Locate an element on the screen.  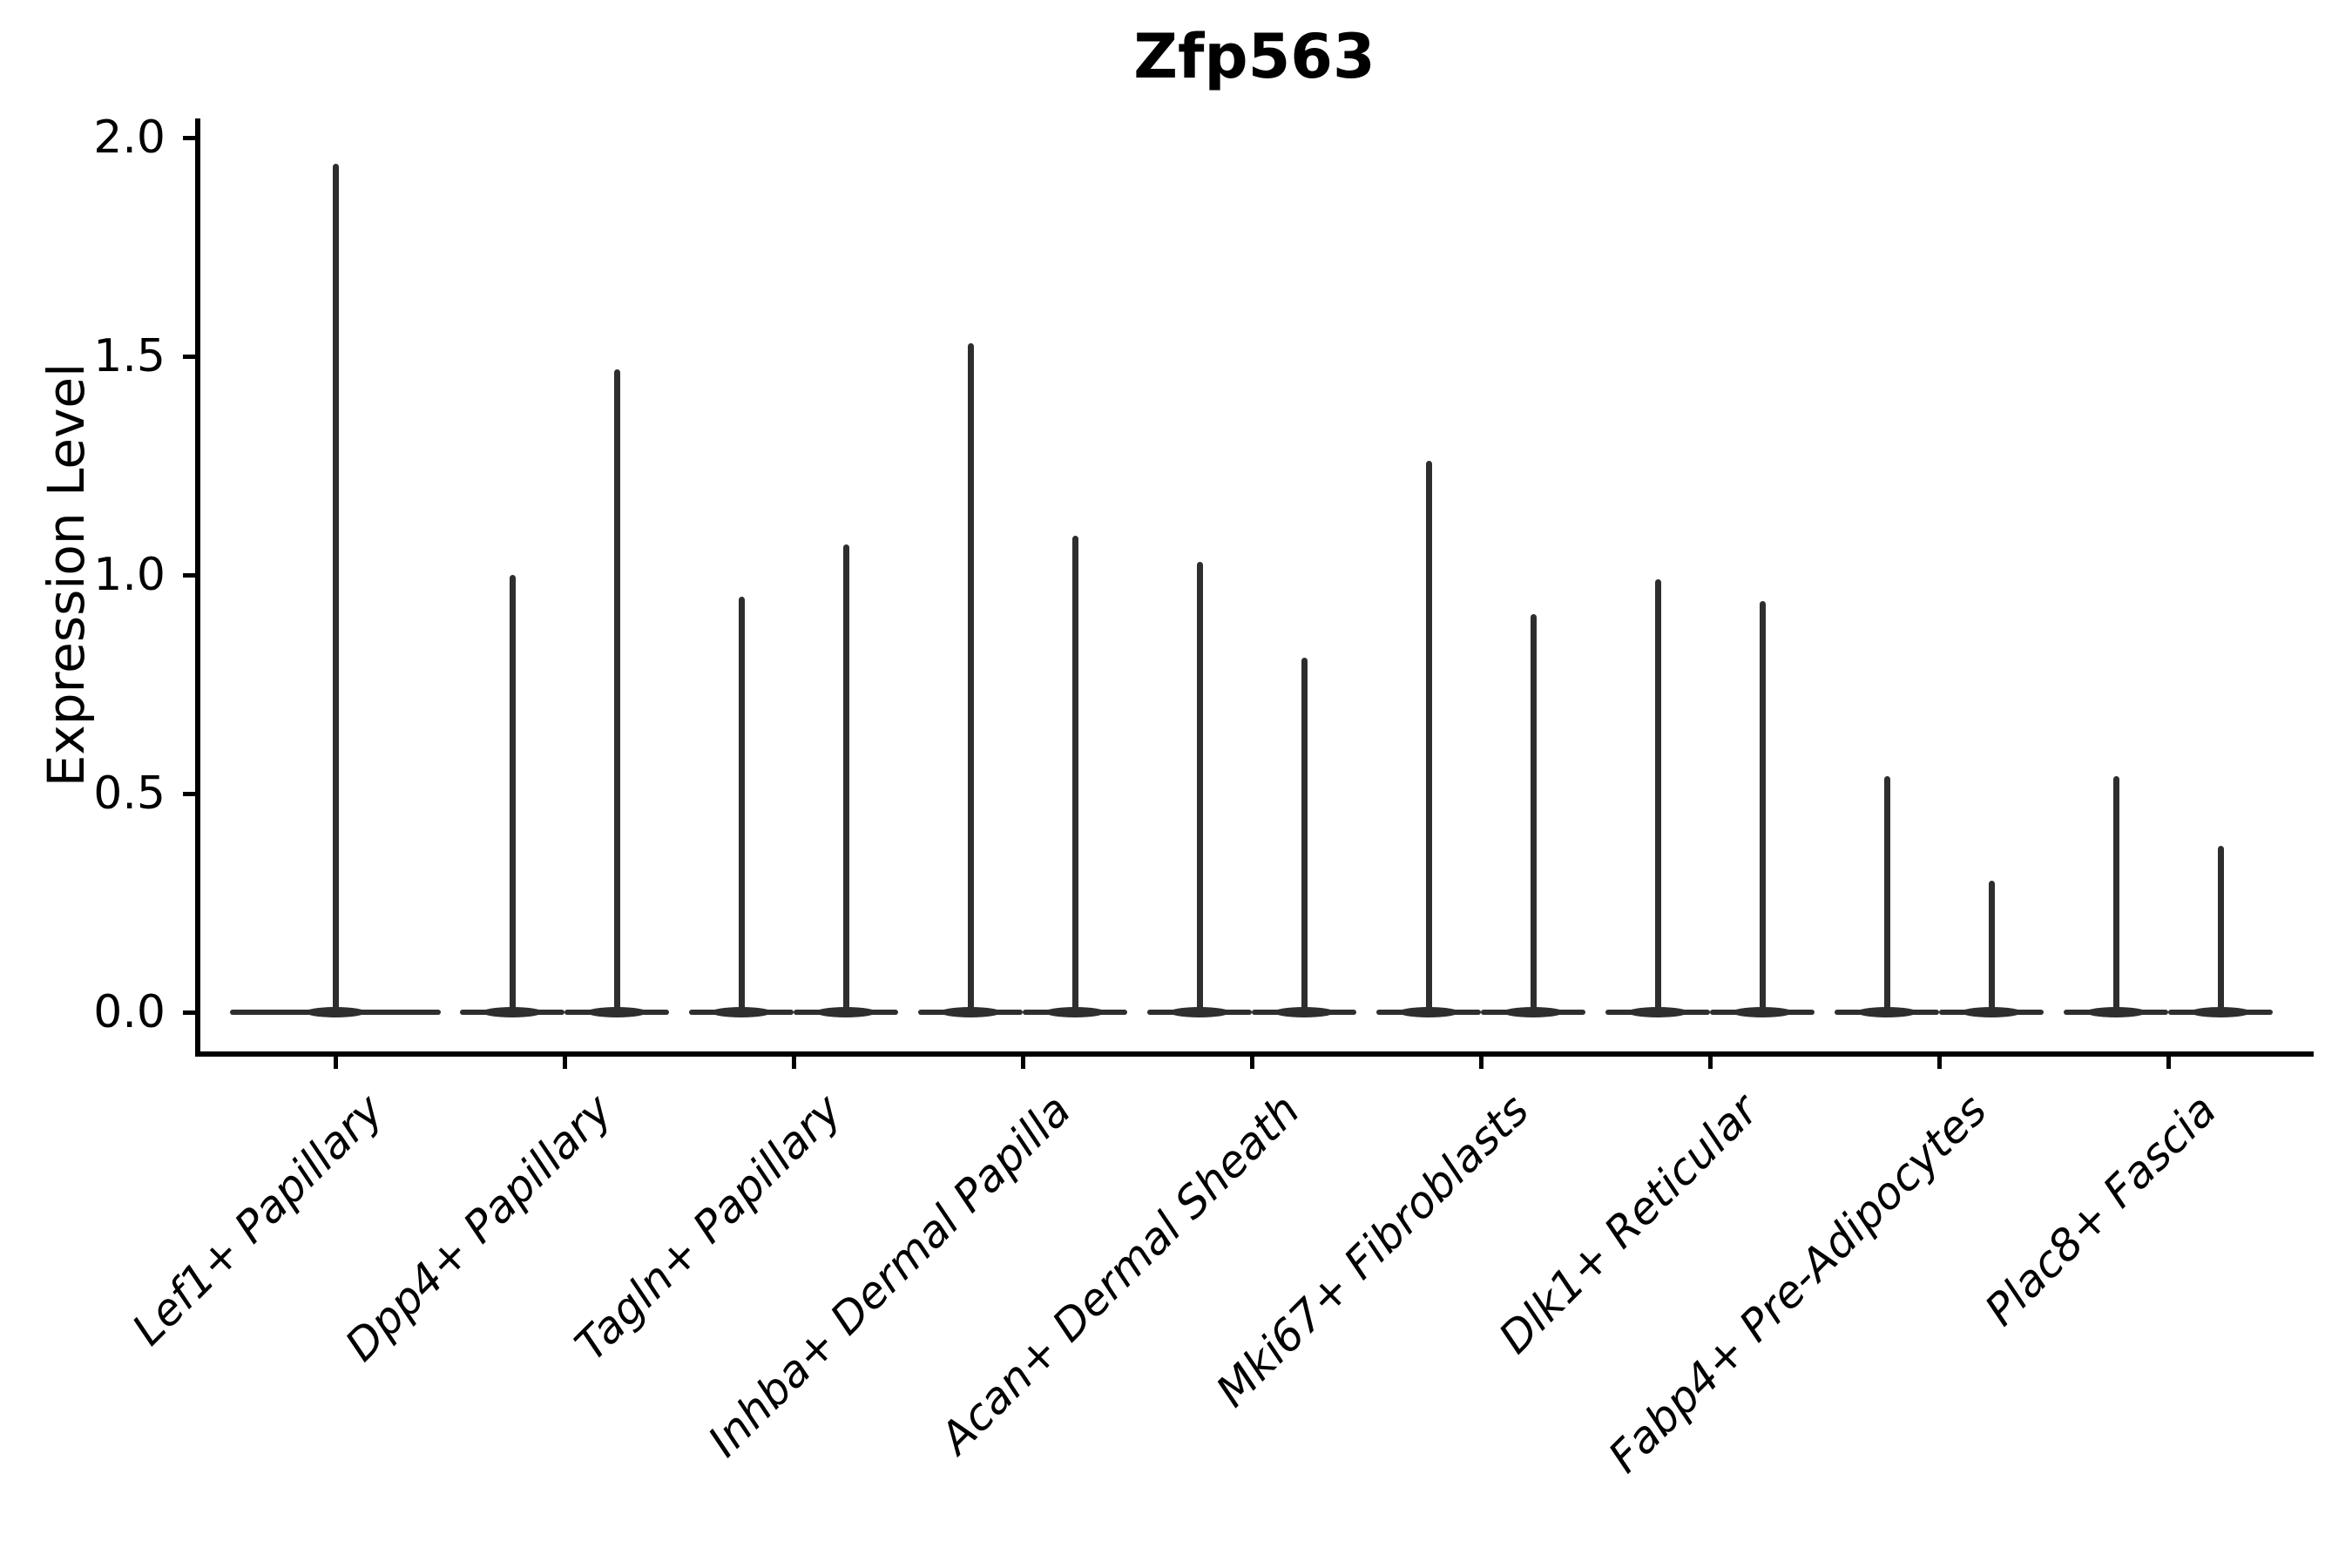
x-tick-label: Lef1+ Papillary is located at coordinates (258, 1220).